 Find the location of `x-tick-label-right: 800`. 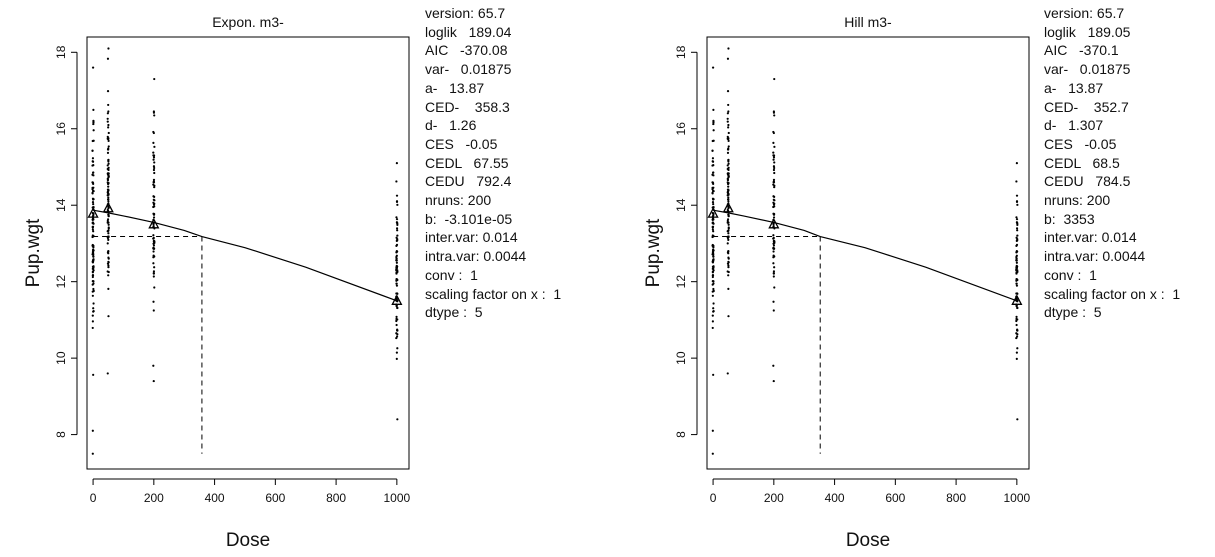

x-tick-label-right: 800 is located at coordinates (956, 498).